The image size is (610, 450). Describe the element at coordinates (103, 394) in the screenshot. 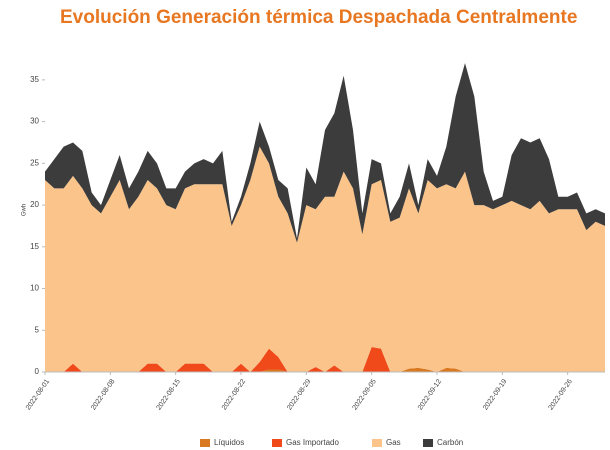

I see `x-tick-label: 2022-08-08` at that location.